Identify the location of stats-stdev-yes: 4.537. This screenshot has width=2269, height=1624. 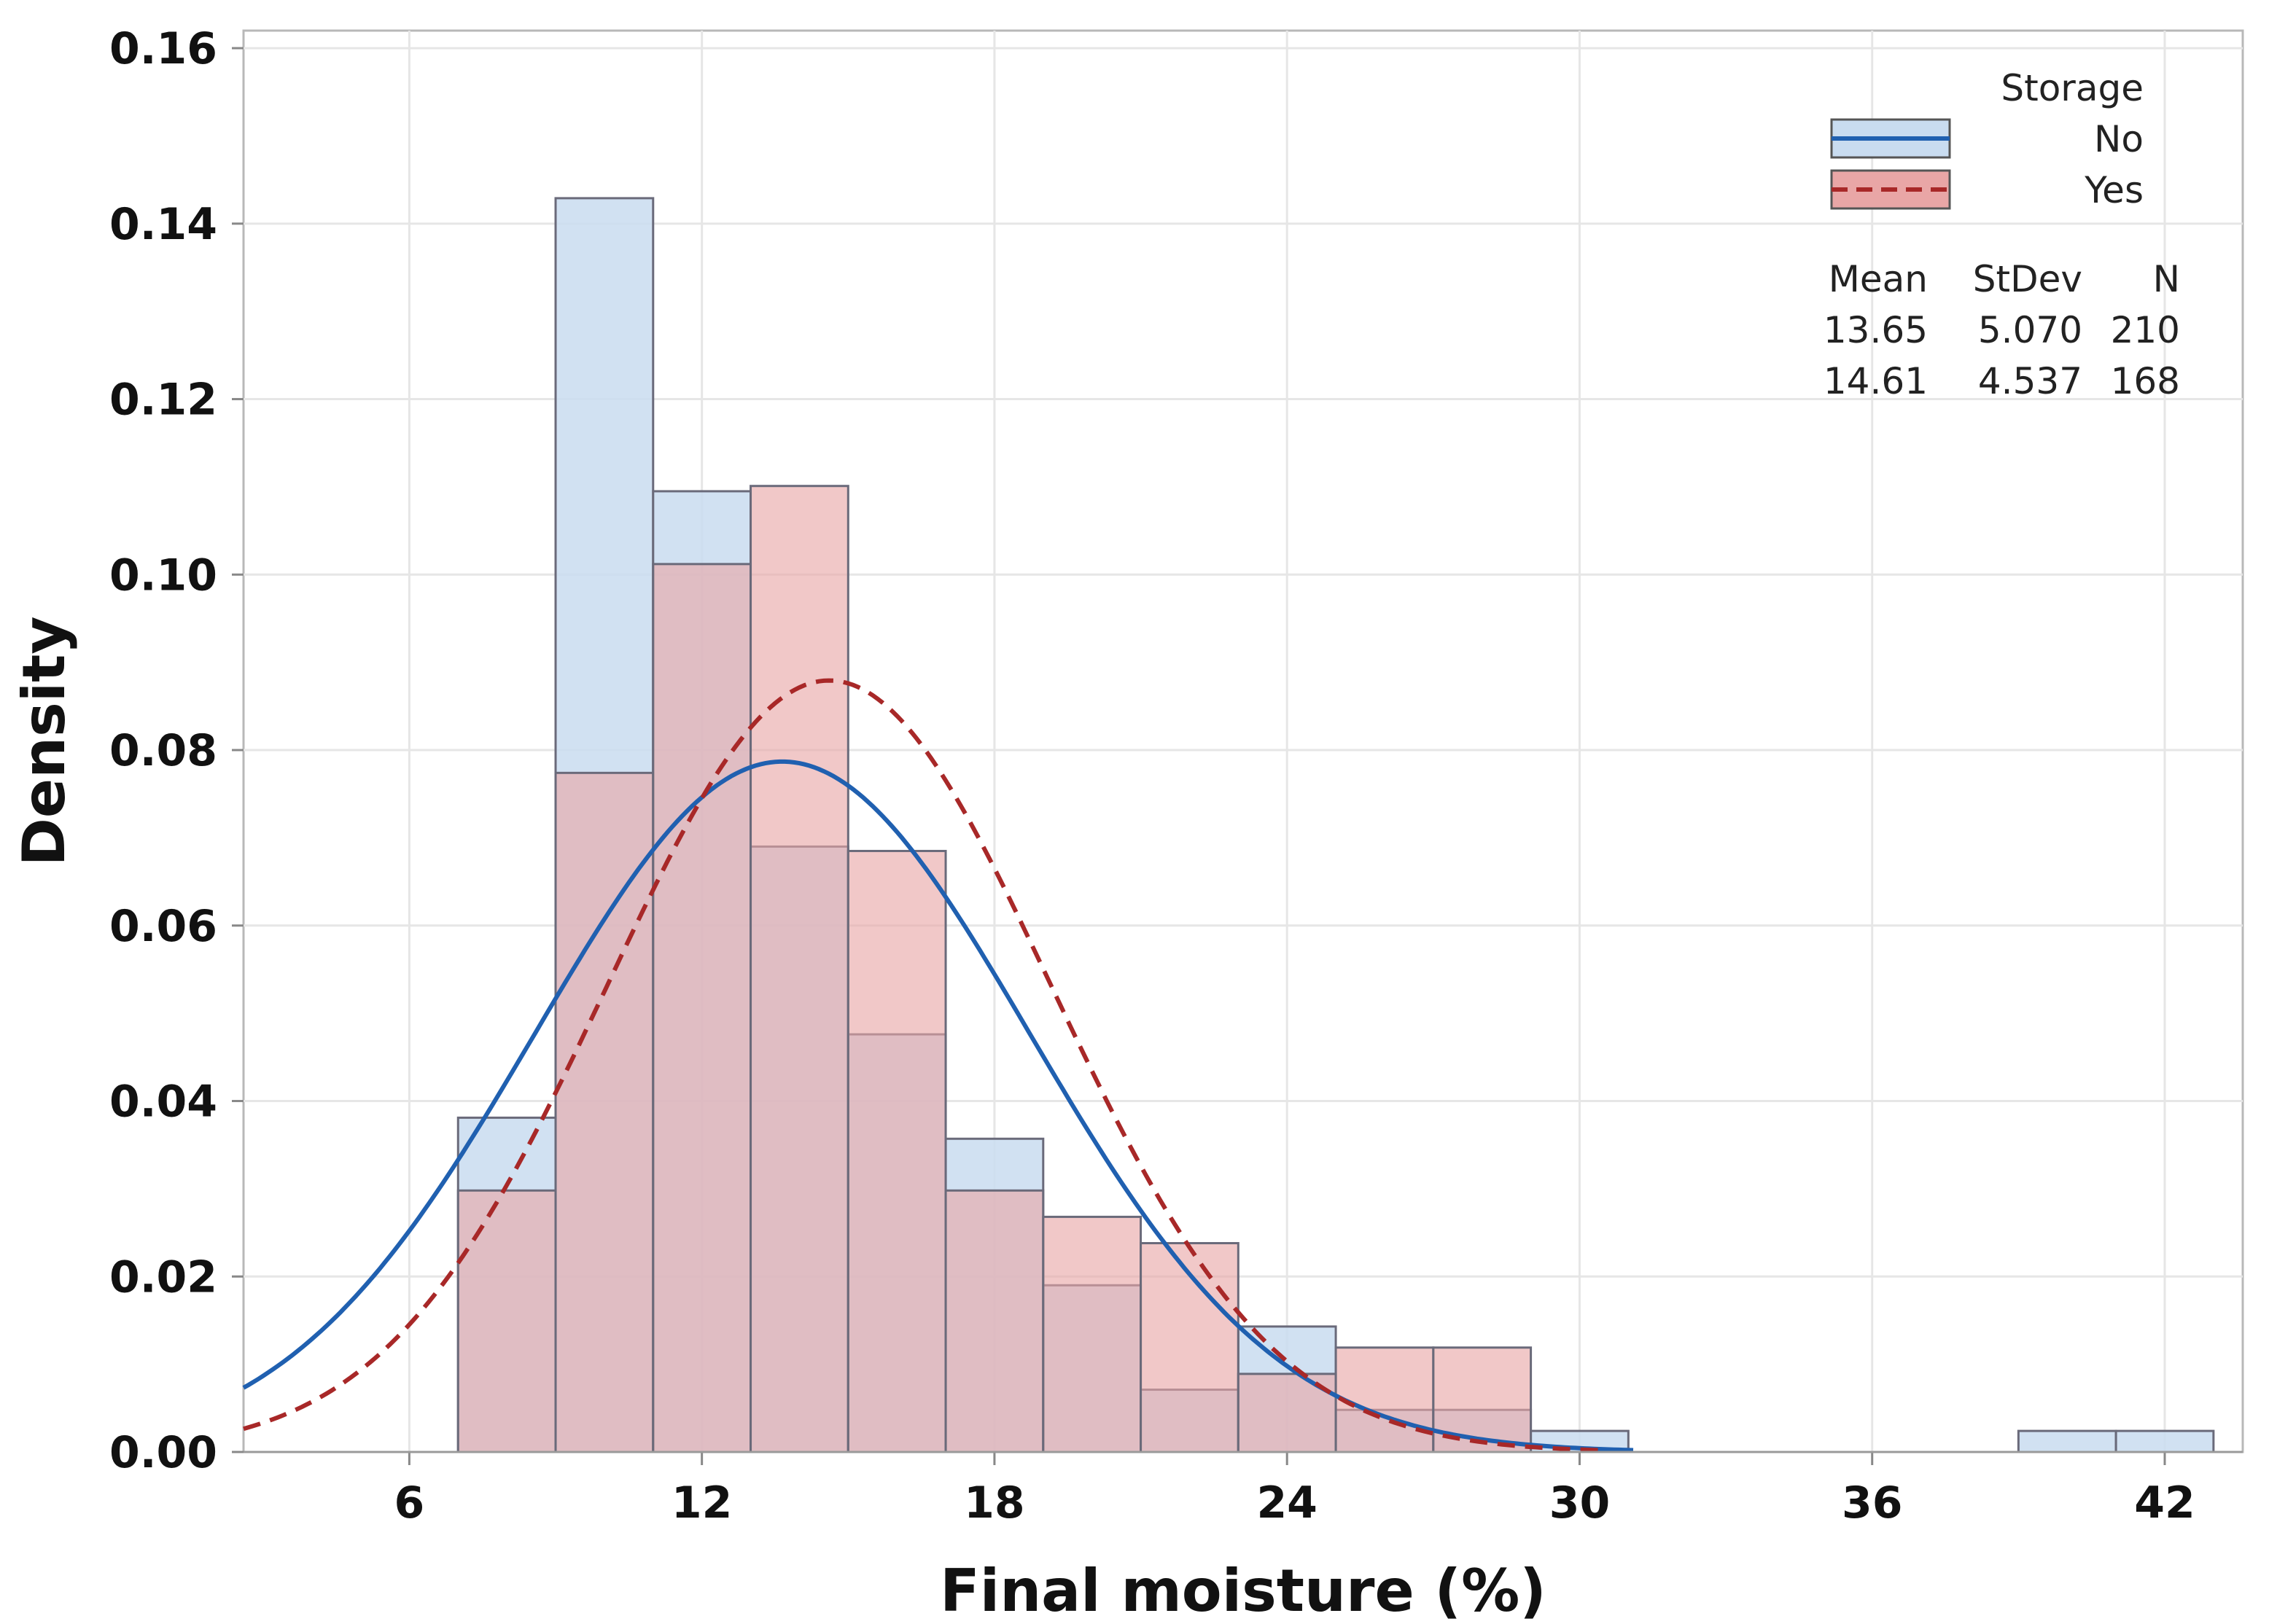
(2030, 381).